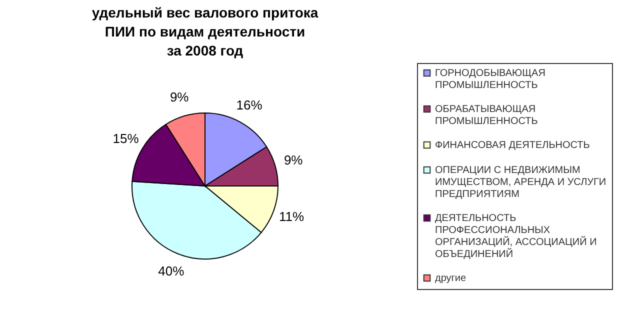  Describe the element at coordinates (520, 182) in the screenshot. I see `legend-label: ОПЕРАЦИИ С НЕДВИЖИМЫМ ИМУЩЕСТВОМ, АРЕНДА И УСЛУГИ ПРЕДПРИЯТИЯМ` at that location.